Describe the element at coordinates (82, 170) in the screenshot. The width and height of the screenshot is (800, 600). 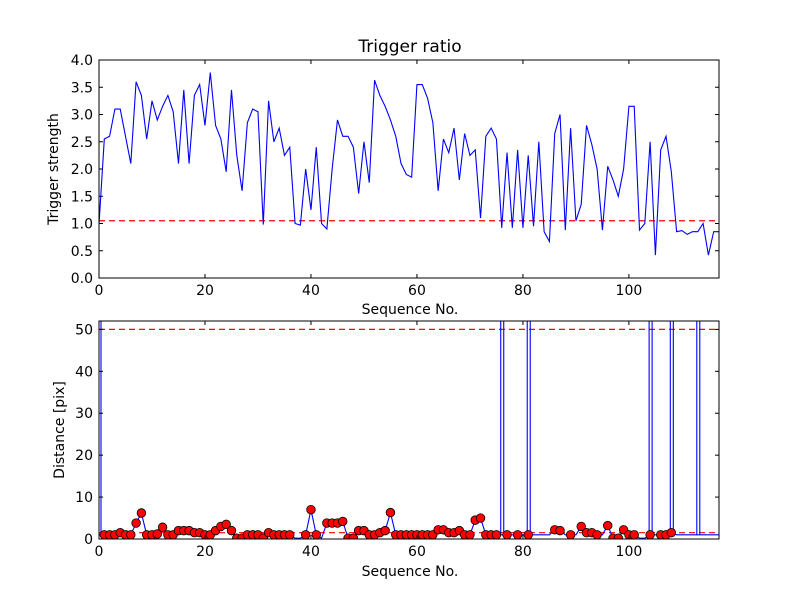
I see `y-tick-label-4: 2.0` at that location.